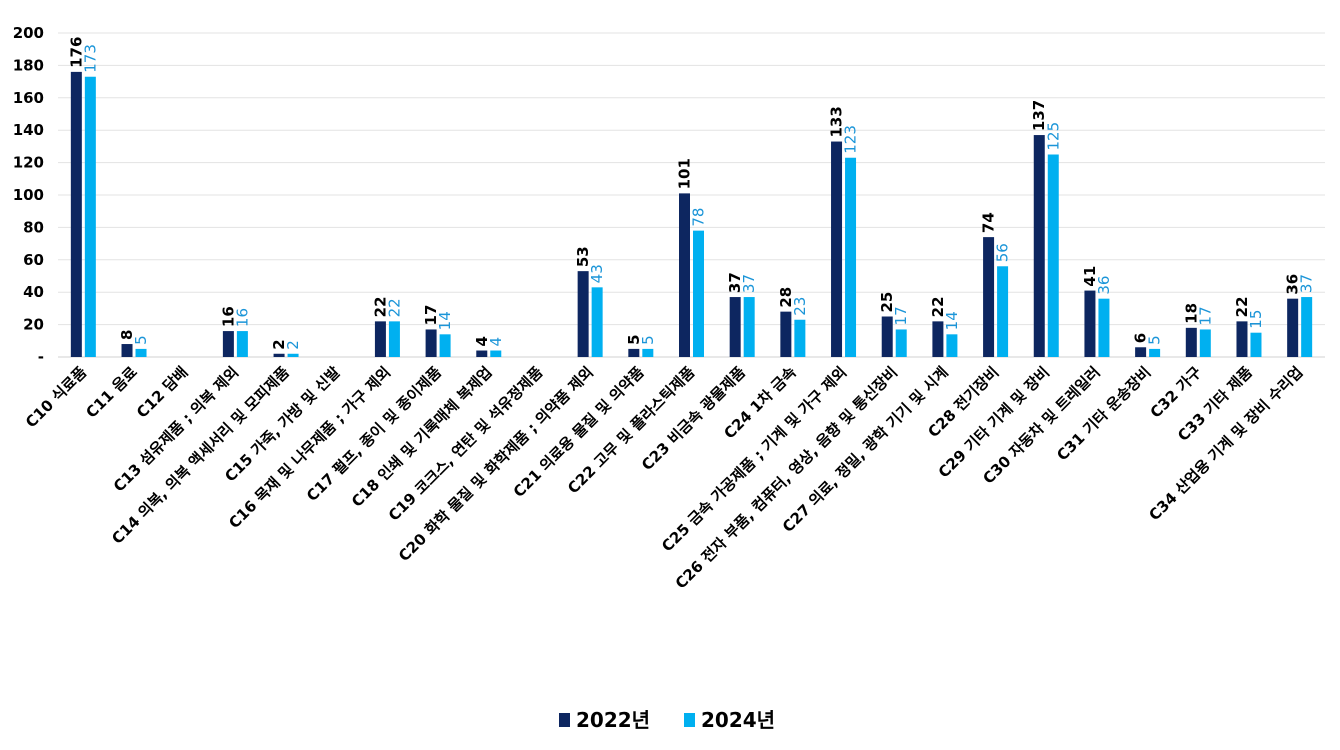 The image size is (1340, 750). What do you see at coordinates (1256, 319) in the screenshot?
I see `data-label: 15` at bounding box center [1256, 319].